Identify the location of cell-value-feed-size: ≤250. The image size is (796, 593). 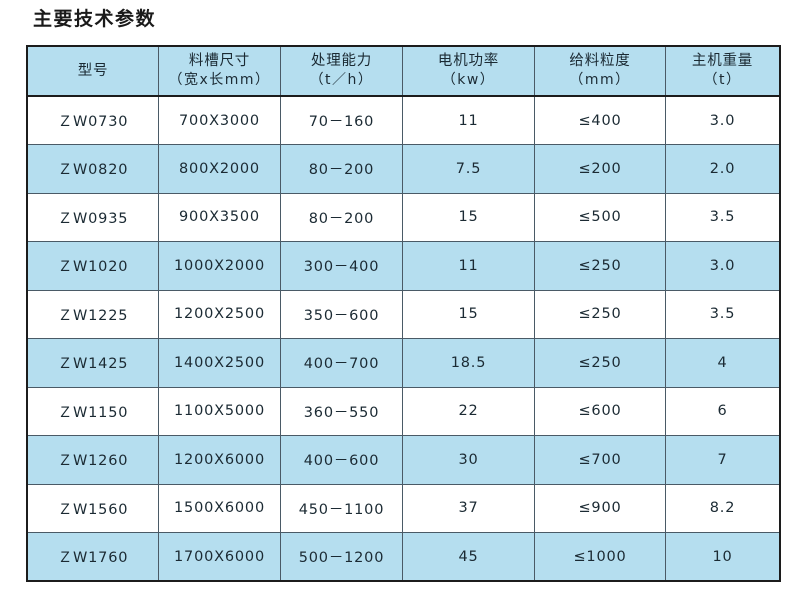
(600, 265).